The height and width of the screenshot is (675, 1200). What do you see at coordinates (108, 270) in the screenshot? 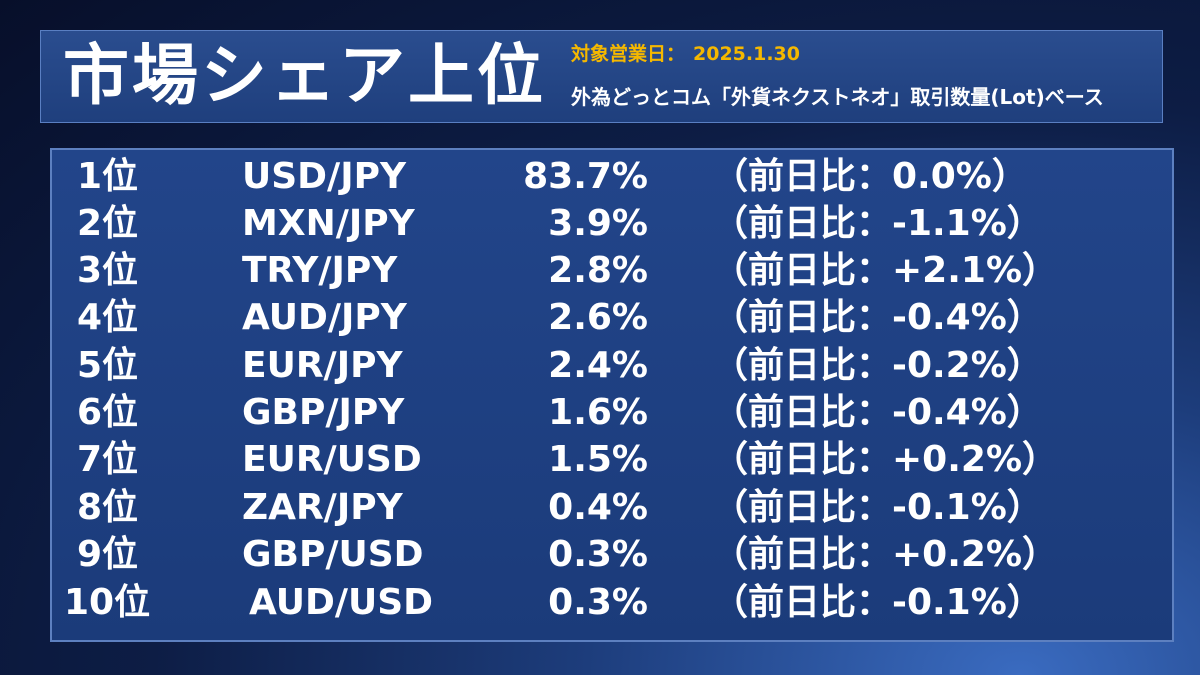
I see `rank-label: 3位` at bounding box center [108, 270].